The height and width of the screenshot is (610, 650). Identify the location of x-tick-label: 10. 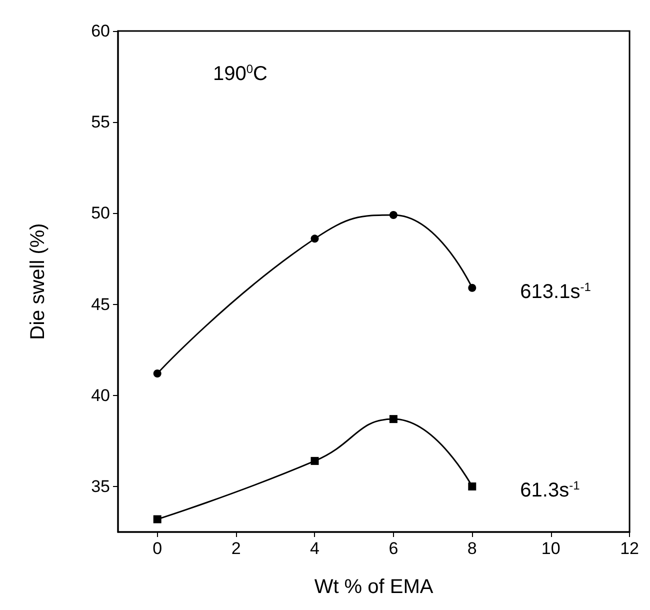
(550, 548).